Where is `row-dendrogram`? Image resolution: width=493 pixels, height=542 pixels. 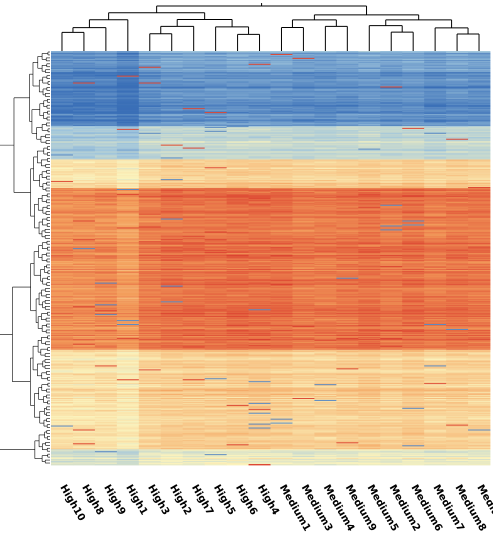
row-dendrogram is located at coordinates (25, 257).